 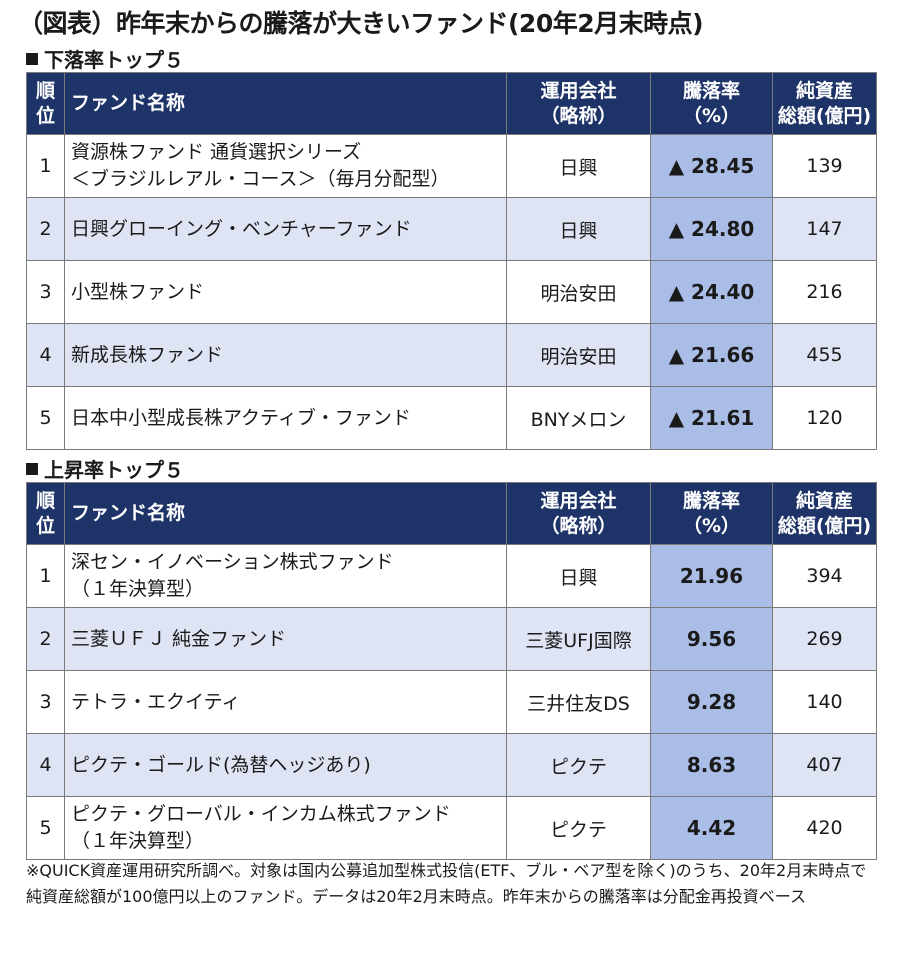 What do you see at coordinates (711, 292) in the screenshot?
I see `rate-cell: ▲ 24.40` at bounding box center [711, 292].